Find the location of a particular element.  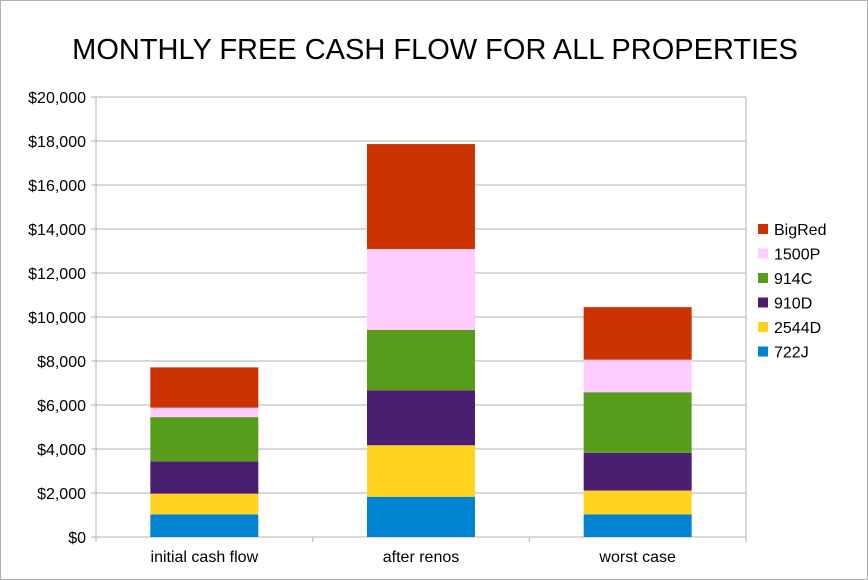

y-tick-label: $12,000 is located at coordinates (57, 274).